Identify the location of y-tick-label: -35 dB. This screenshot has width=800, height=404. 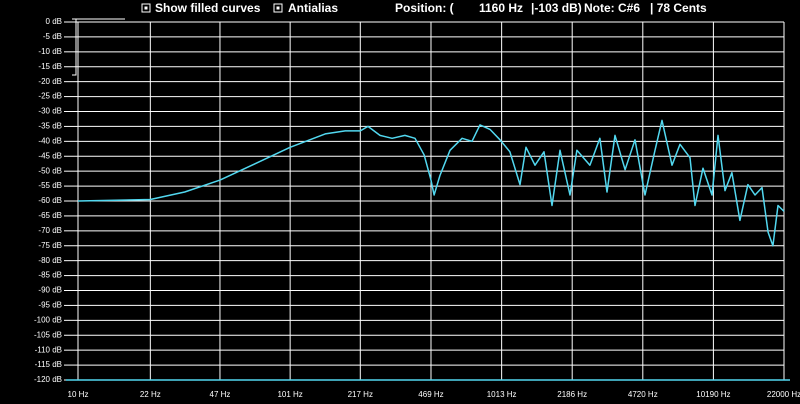
(50, 126).